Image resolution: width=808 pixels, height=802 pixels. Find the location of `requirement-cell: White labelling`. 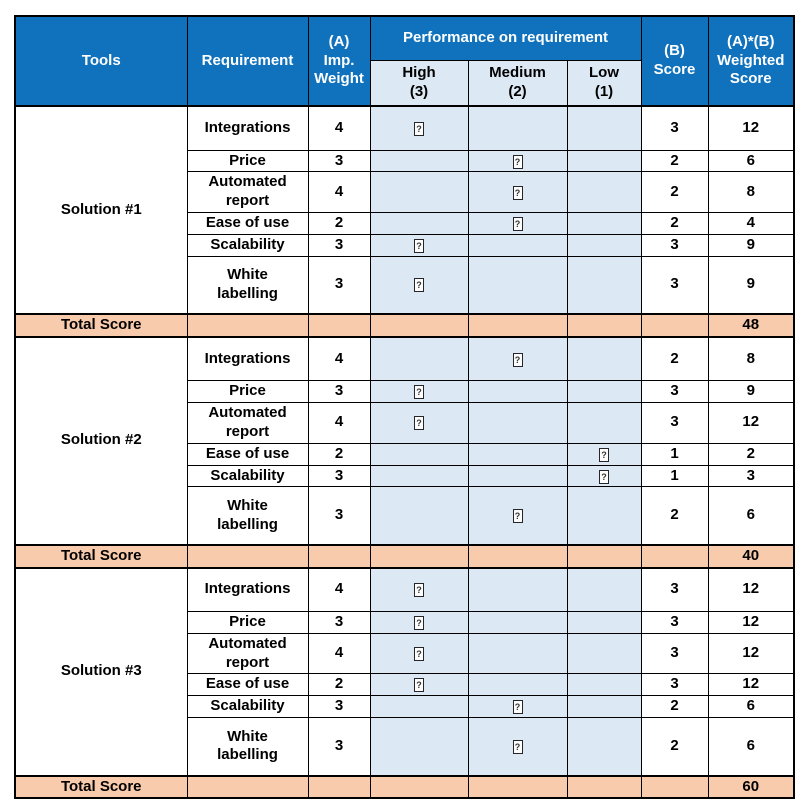

requirement-cell: White labelling is located at coordinates (247, 516).